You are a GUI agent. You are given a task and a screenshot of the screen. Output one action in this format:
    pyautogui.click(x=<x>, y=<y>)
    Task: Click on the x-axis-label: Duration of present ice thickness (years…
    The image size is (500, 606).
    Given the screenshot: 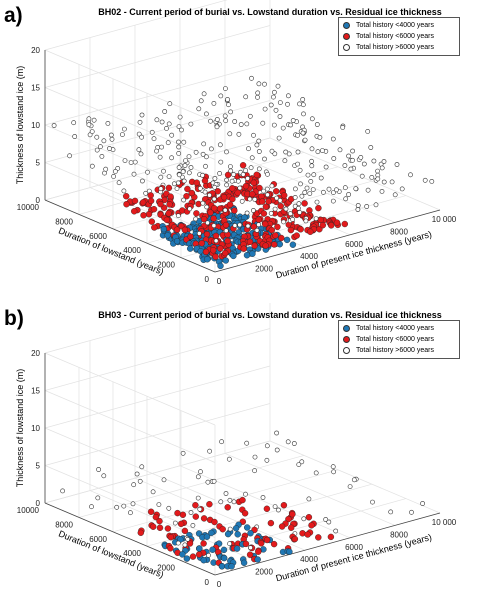 What is the action you would take?
    pyautogui.click(x=354, y=557)
    